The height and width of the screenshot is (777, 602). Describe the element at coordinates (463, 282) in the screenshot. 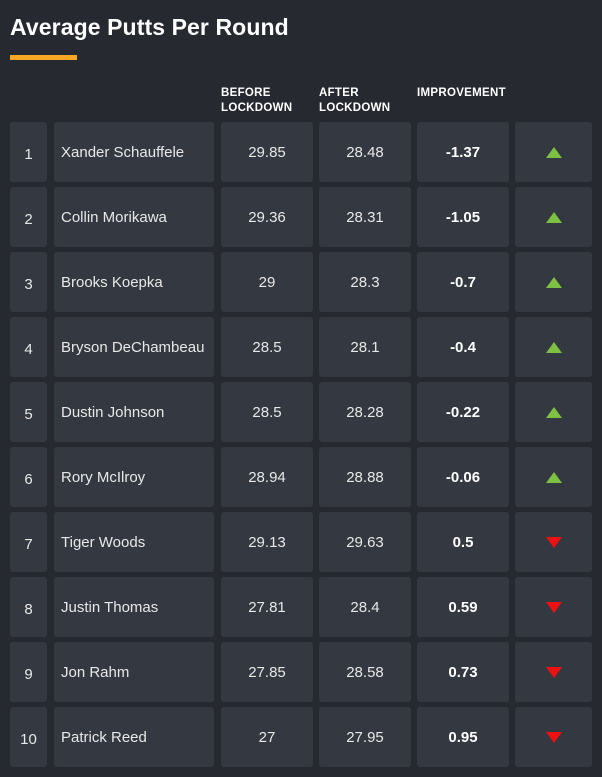

I see `improvement-cell: -0.7` at that location.